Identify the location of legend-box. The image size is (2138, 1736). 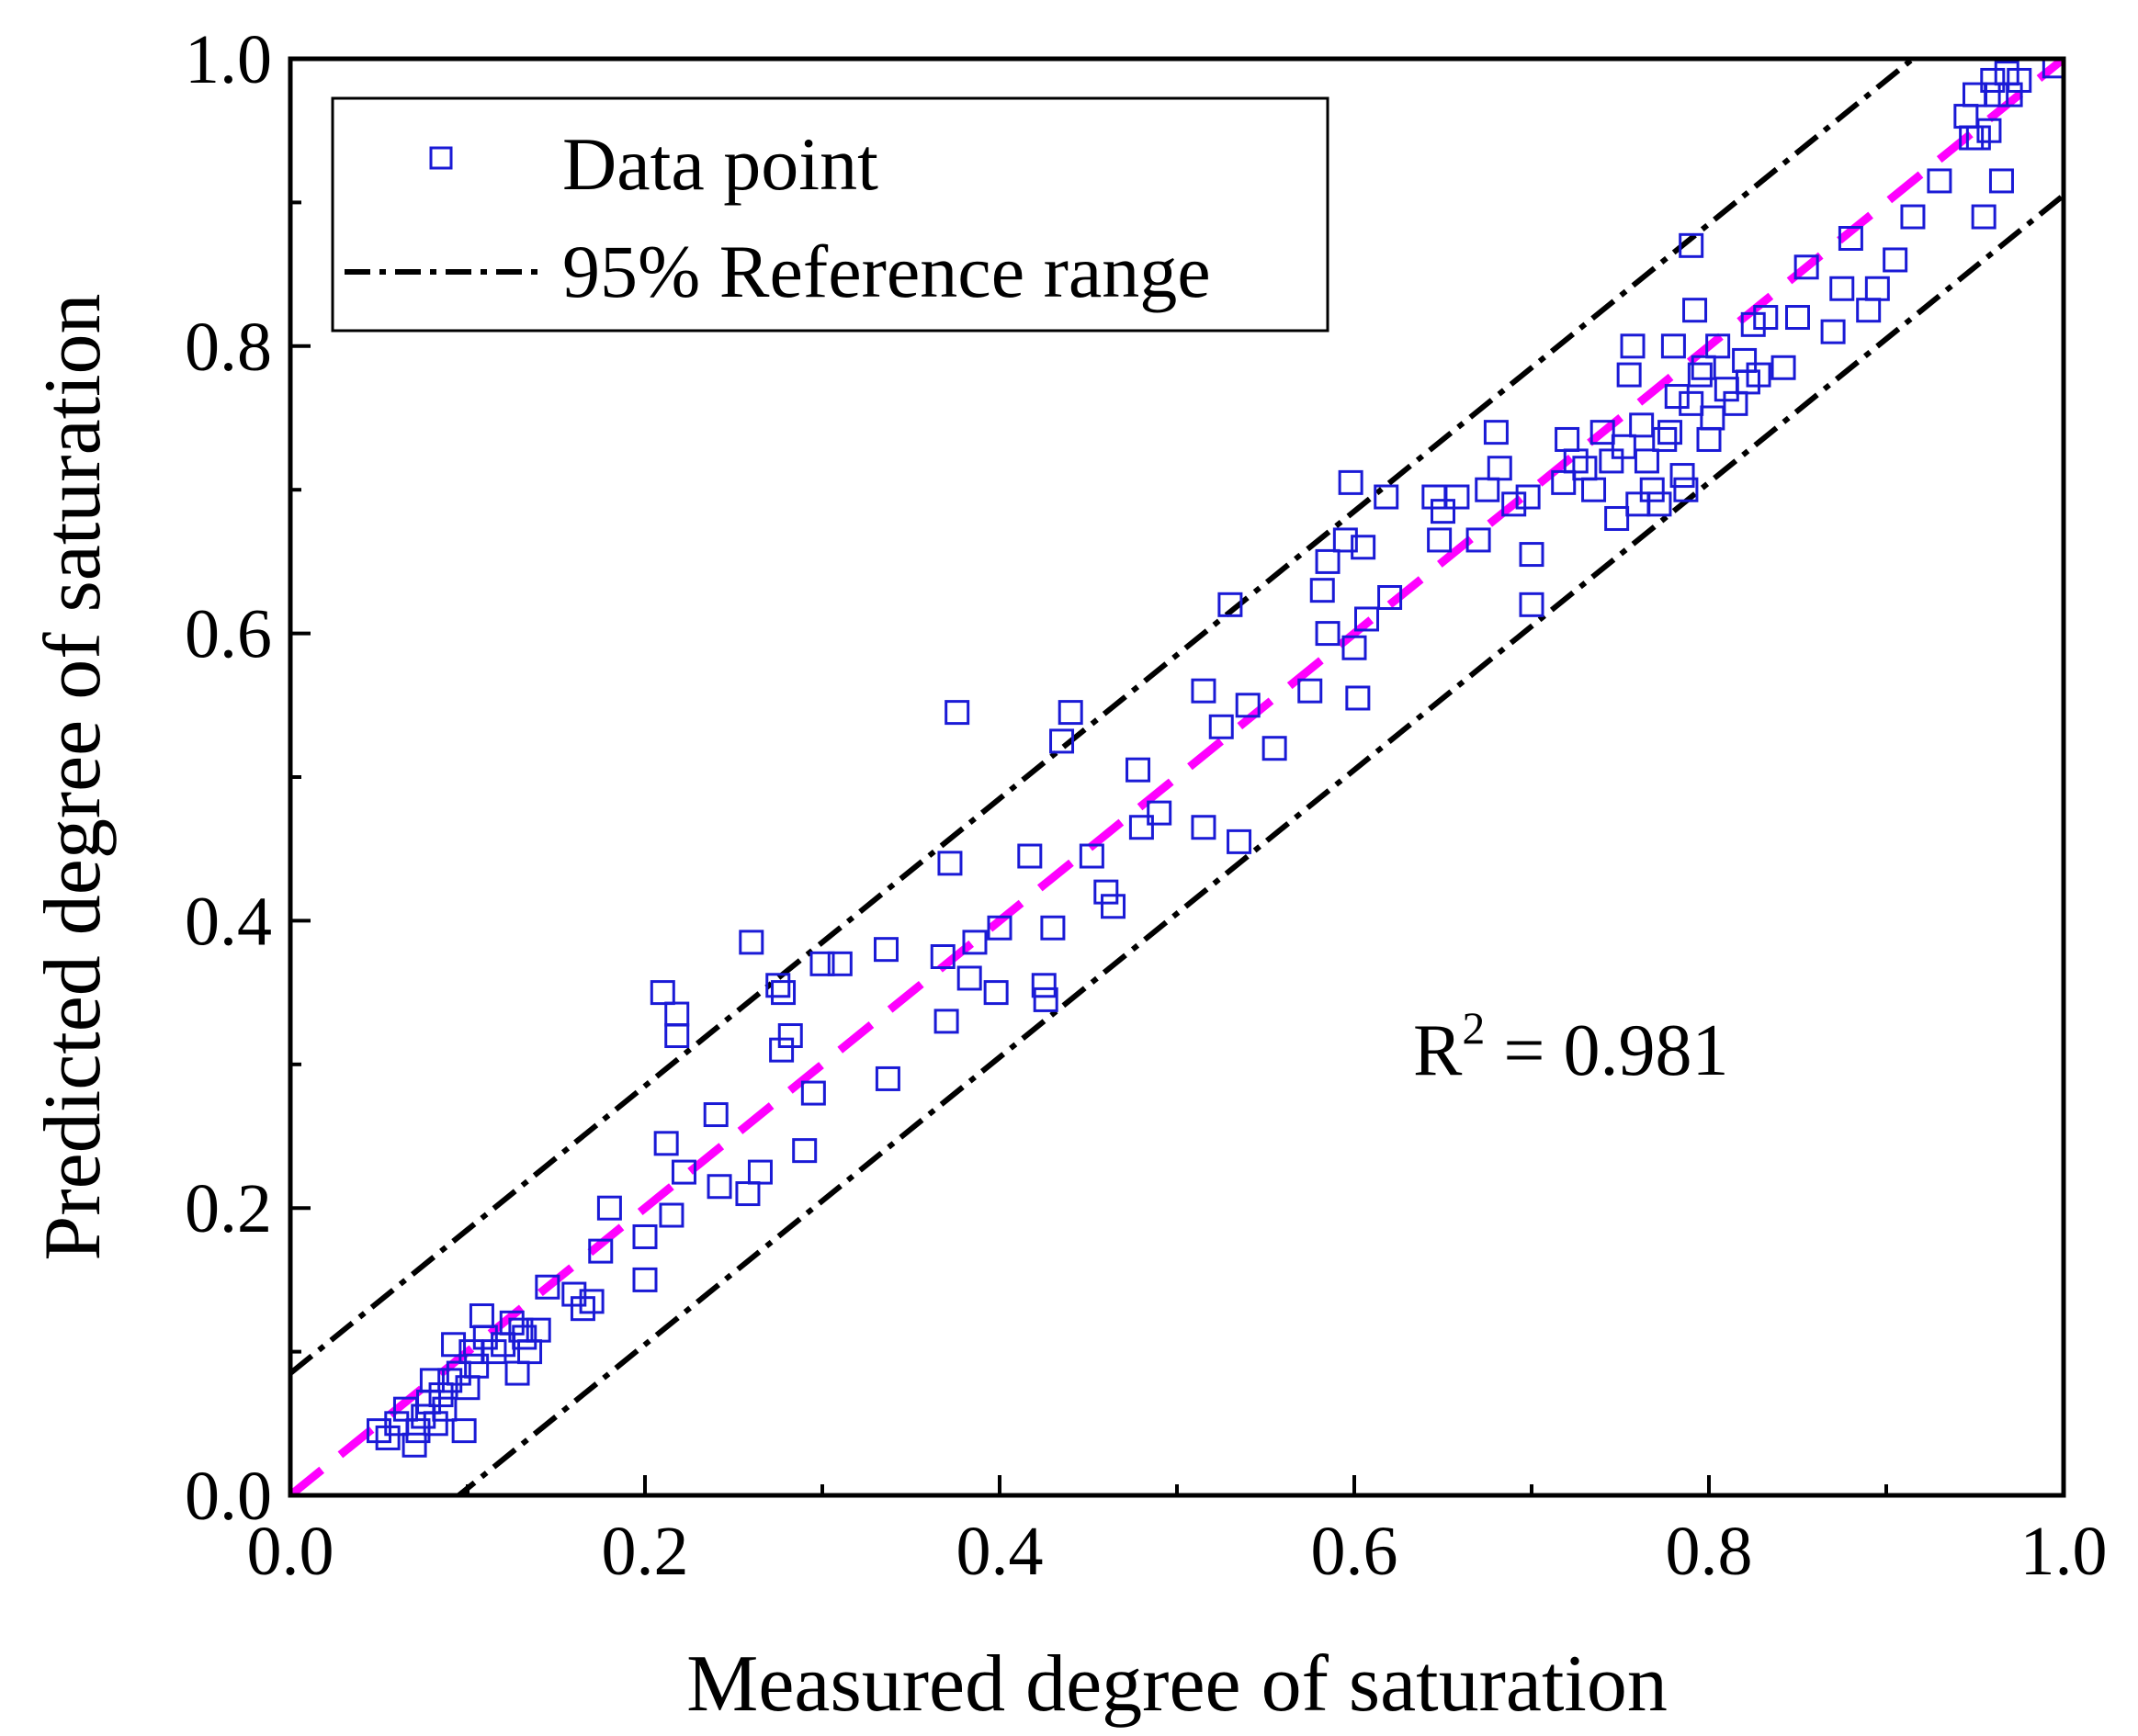
(830, 214).